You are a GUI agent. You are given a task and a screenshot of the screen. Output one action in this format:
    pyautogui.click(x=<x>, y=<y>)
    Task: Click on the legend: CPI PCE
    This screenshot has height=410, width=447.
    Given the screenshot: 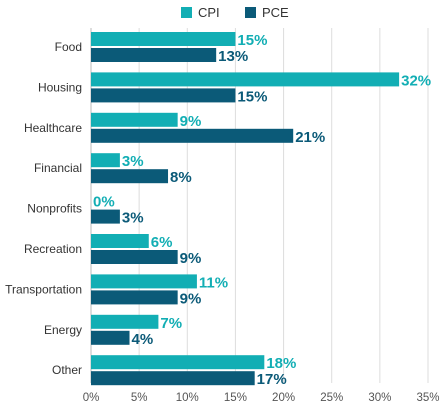 What is the action you would take?
    pyautogui.click(x=235, y=12)
    